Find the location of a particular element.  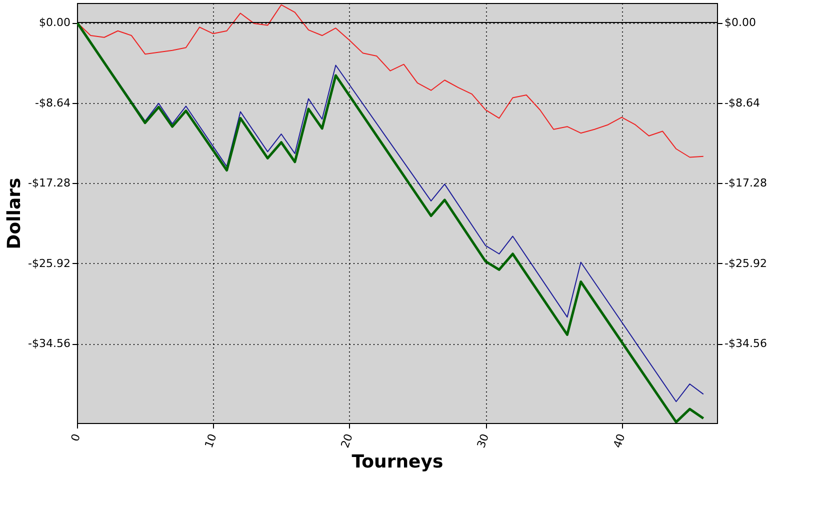

x-axis-title: Tourneys is located at coordinates (398, 461).